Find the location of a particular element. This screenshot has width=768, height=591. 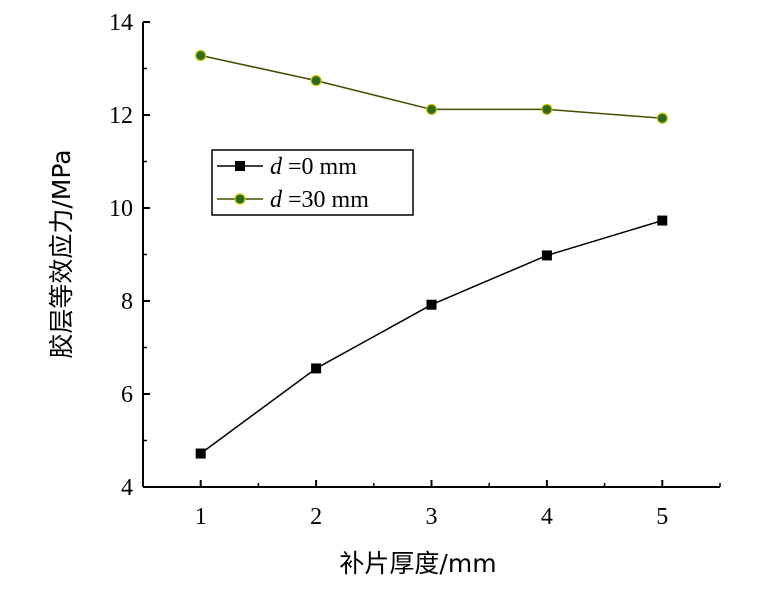

legend: d =0 mmd =30 mm is located at coordinates (312, 182).